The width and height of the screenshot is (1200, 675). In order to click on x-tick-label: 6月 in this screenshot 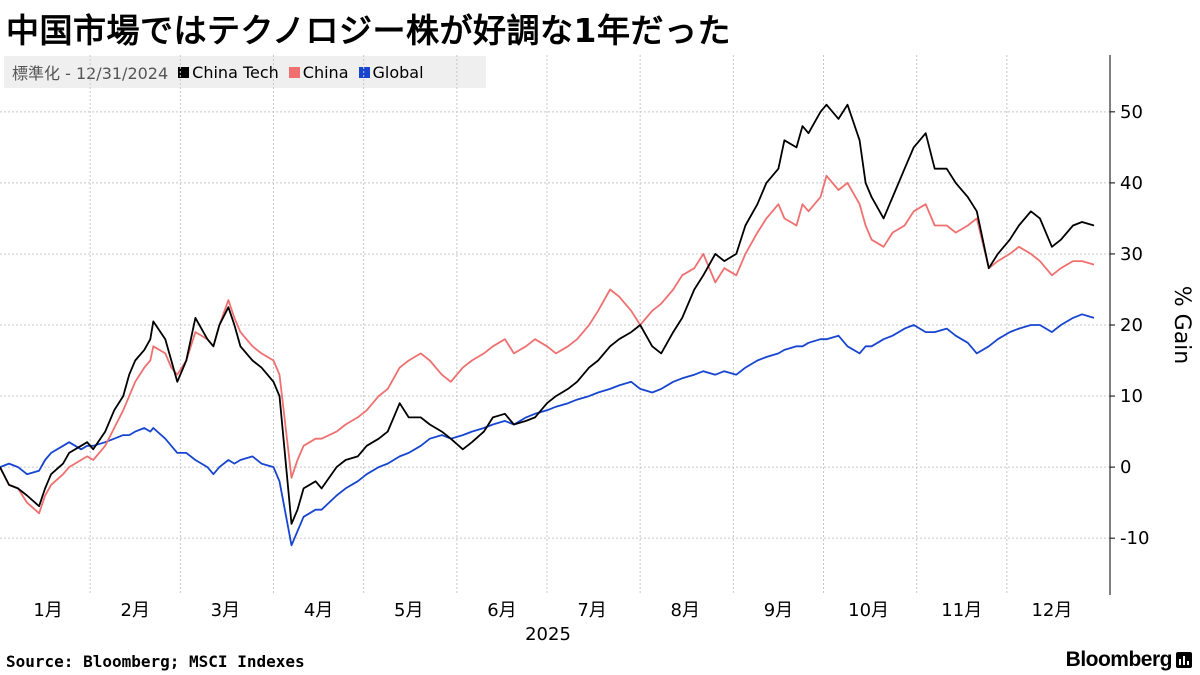, I will do `click(501, 610)`.